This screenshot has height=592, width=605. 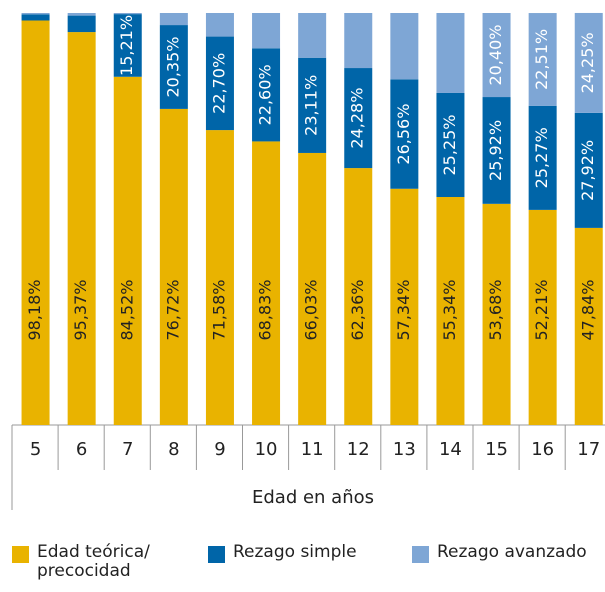 I want to click on x-tick-label: 7, so click(x=127, y=449).